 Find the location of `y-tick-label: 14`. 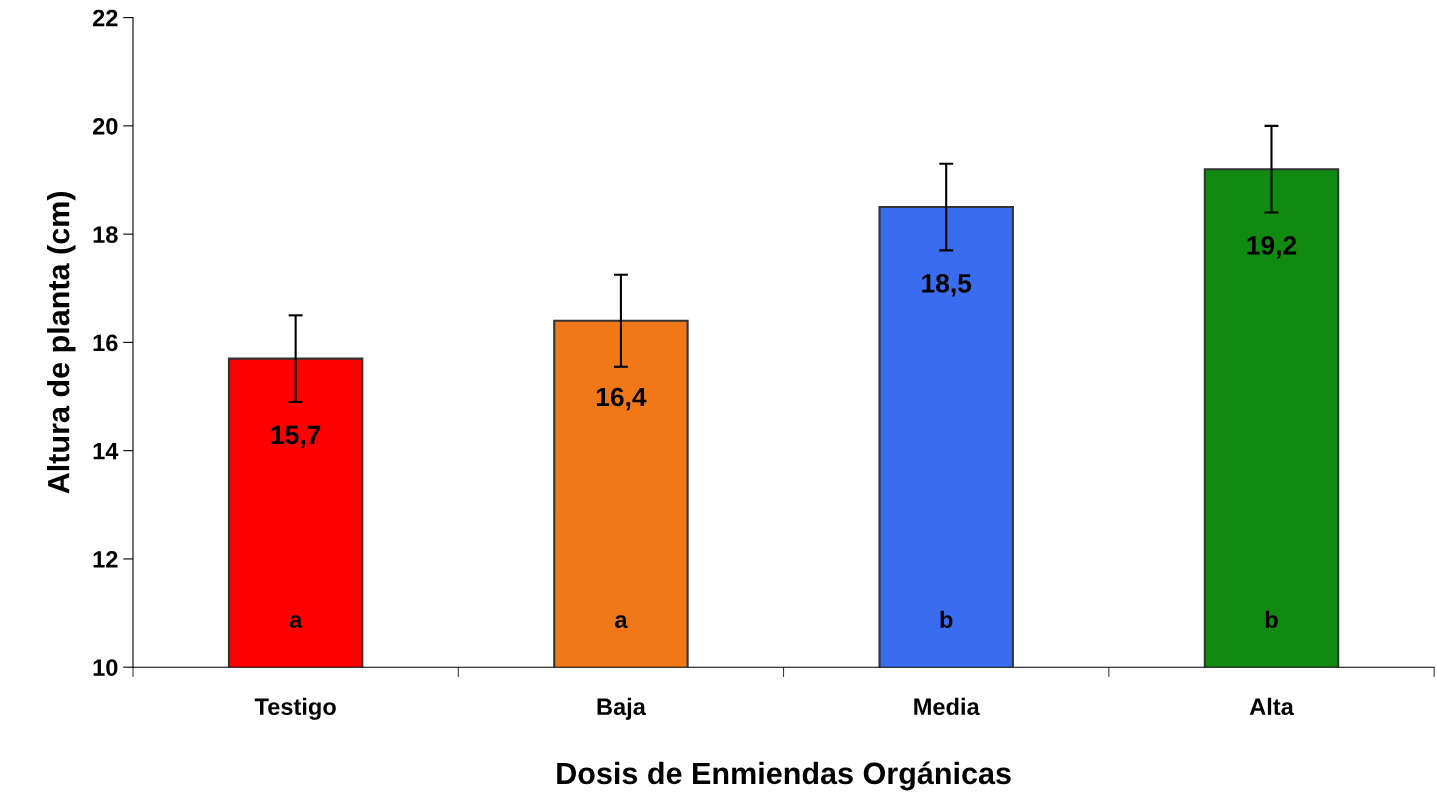

y-tick-label: 14 is located at coordinates (106, 451).